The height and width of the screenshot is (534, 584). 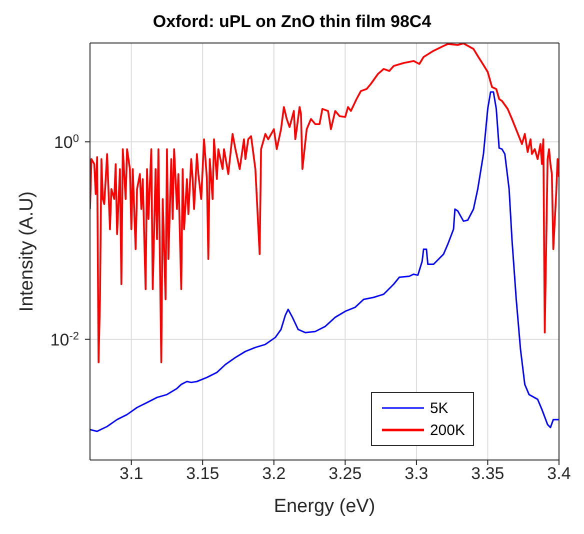 I want to click on x-axis-title: Energy (eV), so click(x=325, y=506).